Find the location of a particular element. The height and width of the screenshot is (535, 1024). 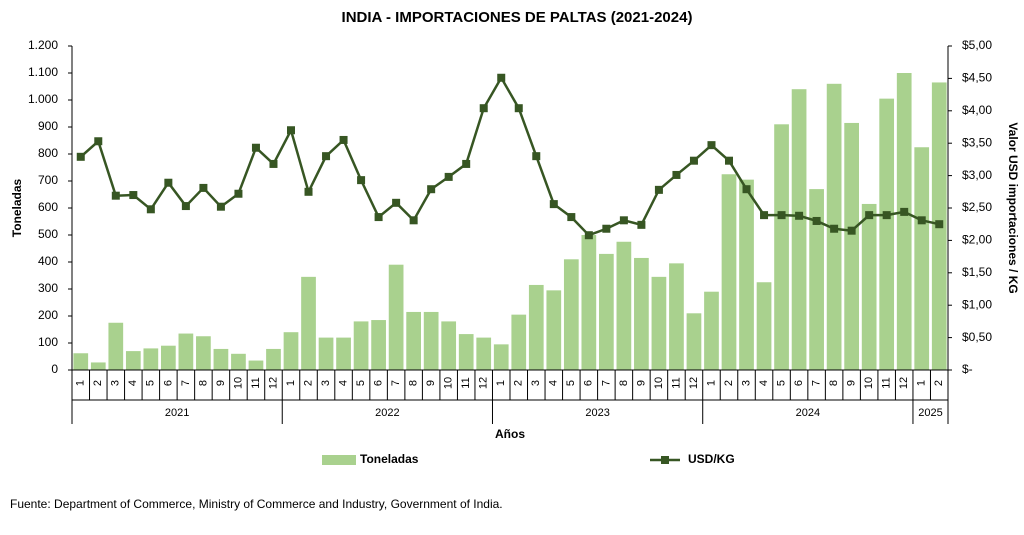

y-axis-label: Toneladas is located at coordinates (17, 207).